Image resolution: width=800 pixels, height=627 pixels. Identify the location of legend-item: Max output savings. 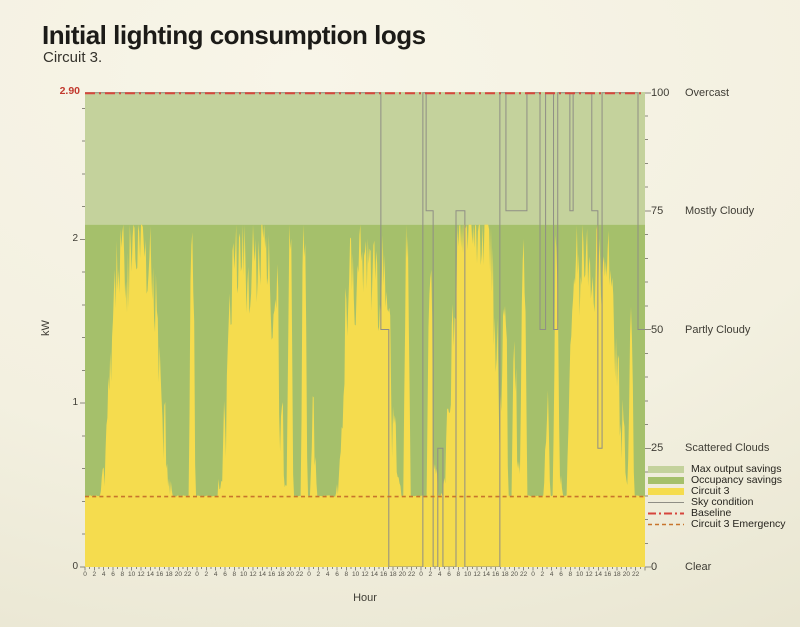
(715, 469).